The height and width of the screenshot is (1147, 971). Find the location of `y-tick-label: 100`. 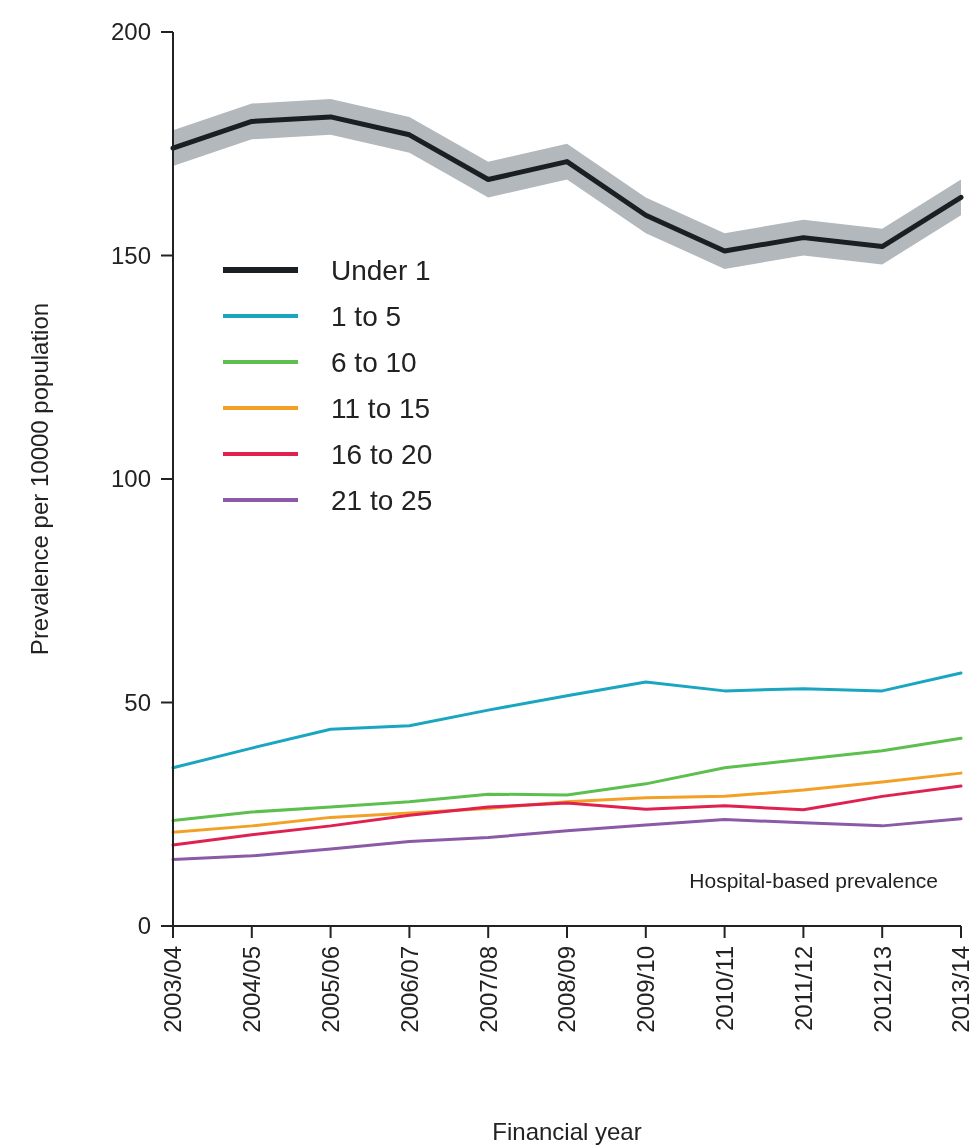

y-tick-label: 100 is located at coordinates (130, 479).